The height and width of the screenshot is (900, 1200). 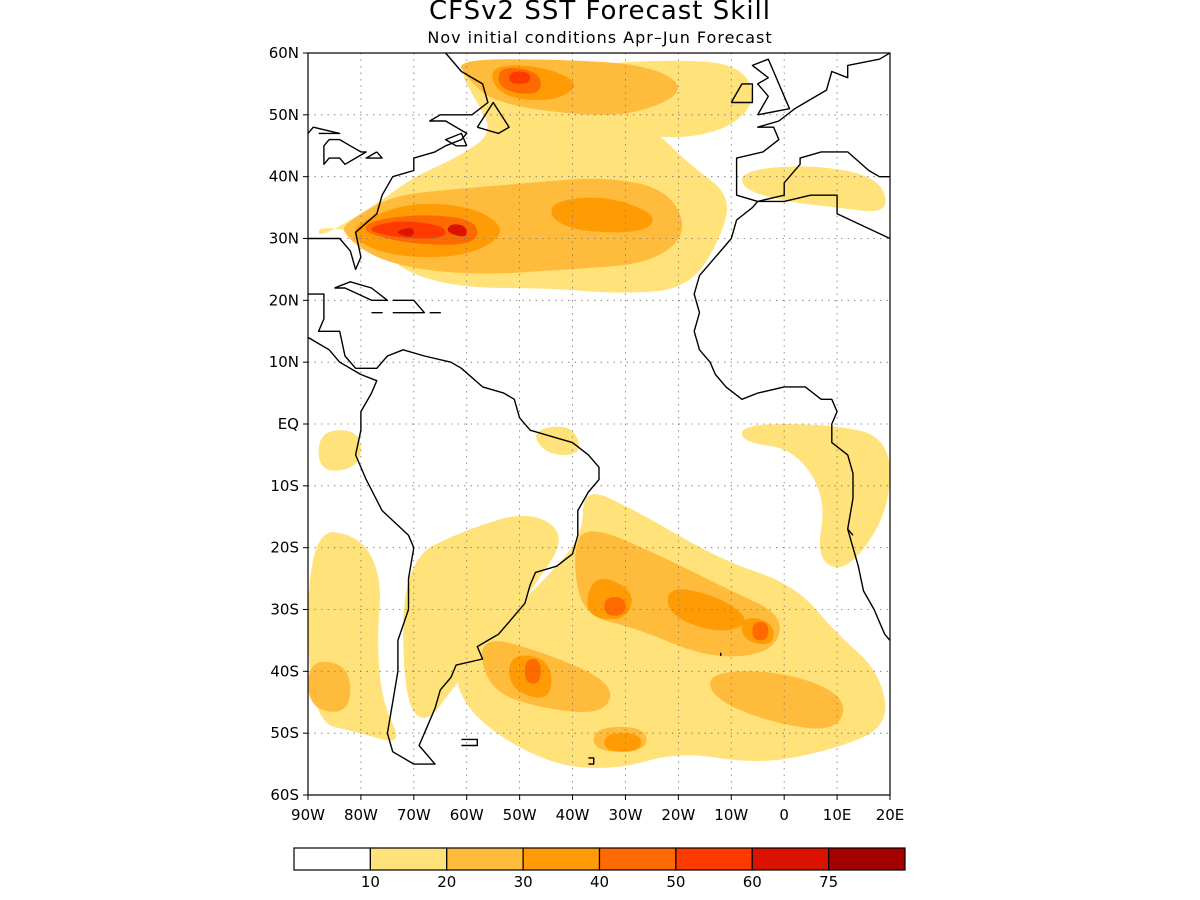 What do you see at coordinates (284, 300) in the screenshot?
I see `lat-tick-label: 20N` at bounding box center [284, 300].